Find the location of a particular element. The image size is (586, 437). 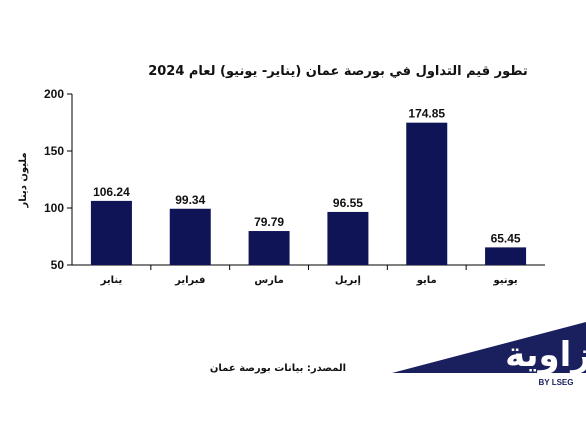

y-tick-label: 50 is located at coordinates (58, 265).